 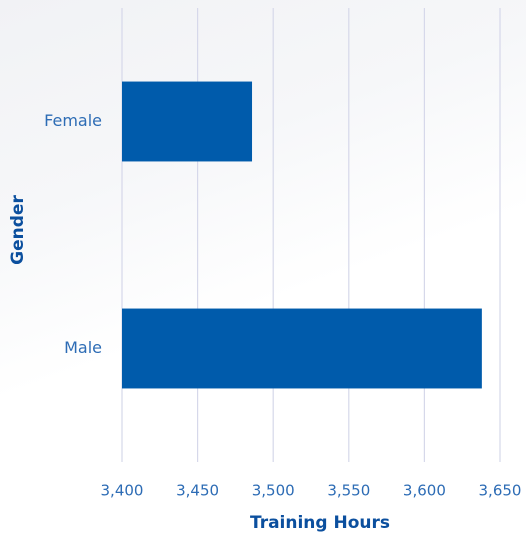 I want to click on x-tick-label: 3,550, so click(x=348, y=491).